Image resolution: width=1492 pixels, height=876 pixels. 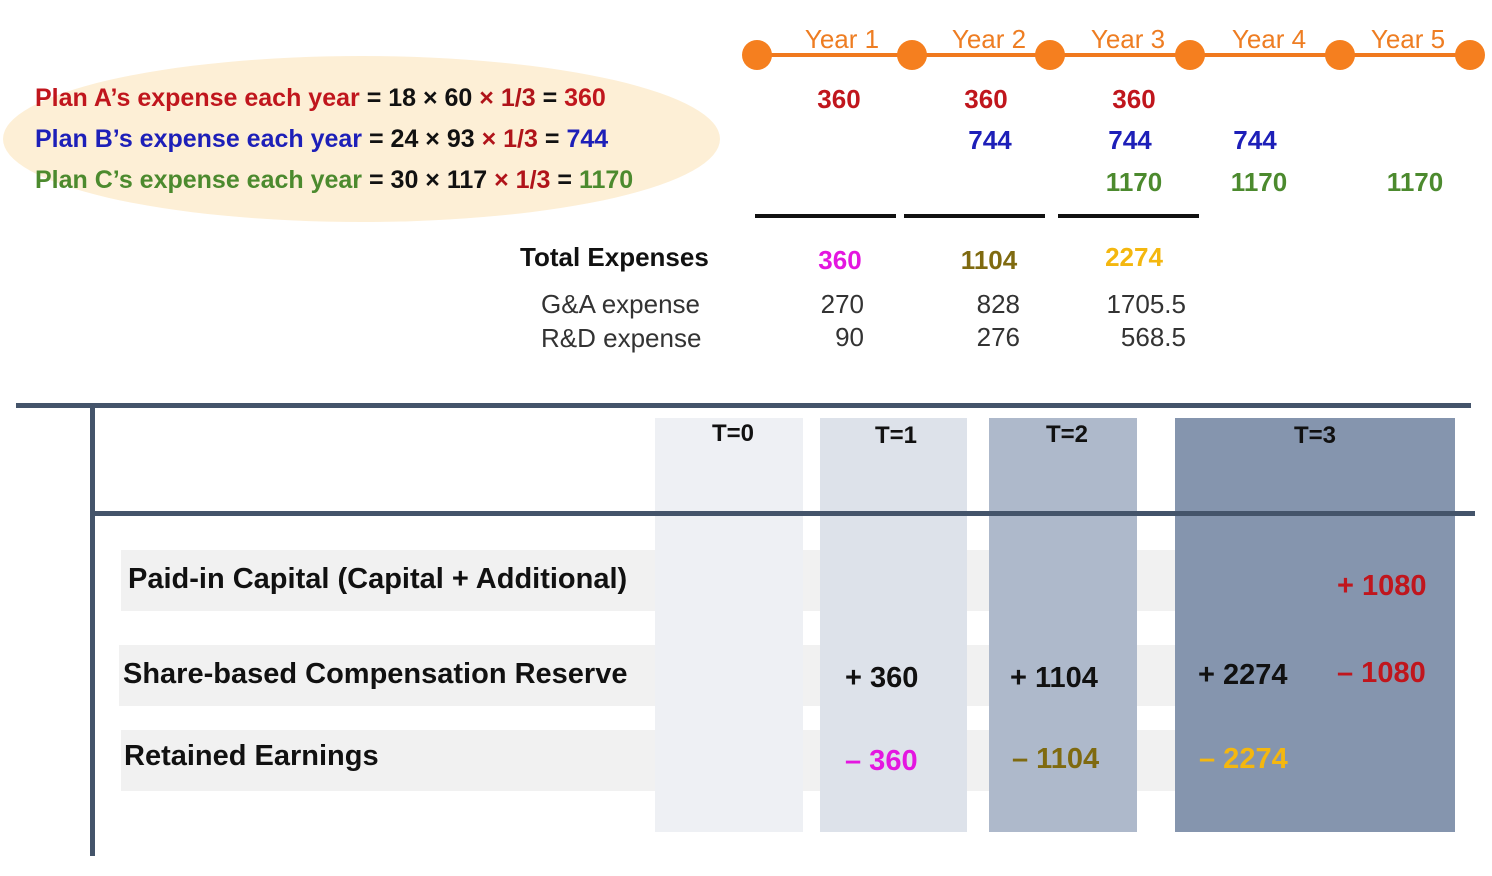 I want to click on ga-expense-label: G&A expense, so click(x=620, y=304).